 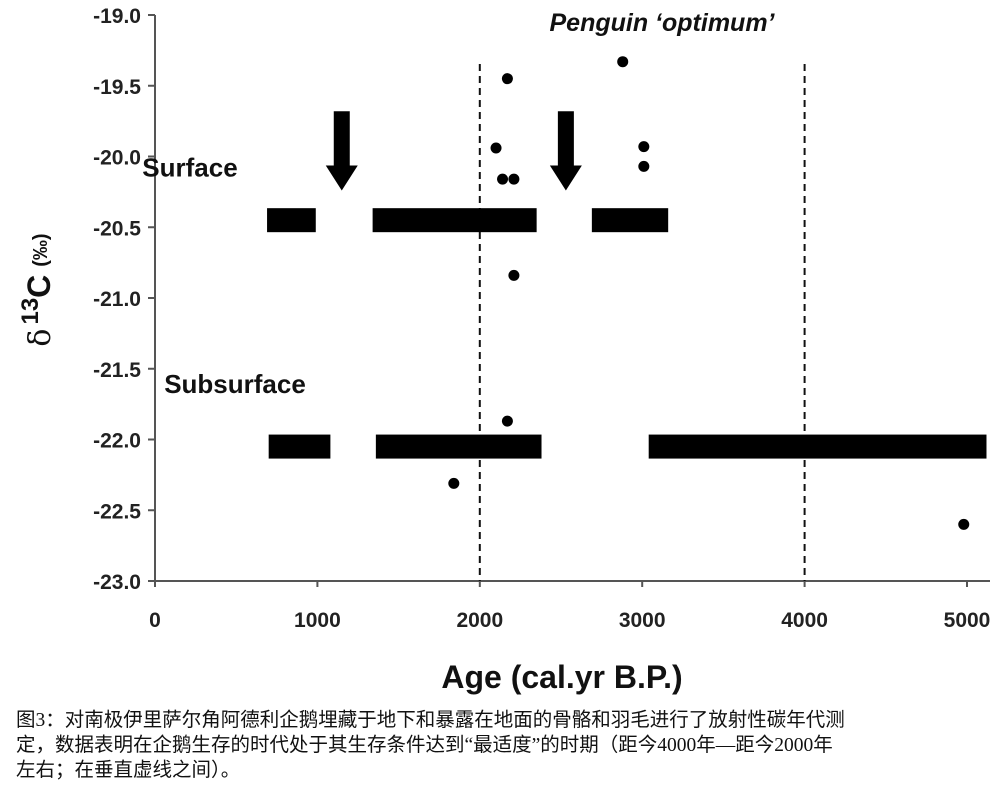 What do you see at coordinates (117, 87) in the screenshot?
I see `y-tick-label: -19.5` at bounding box center [117, 87].